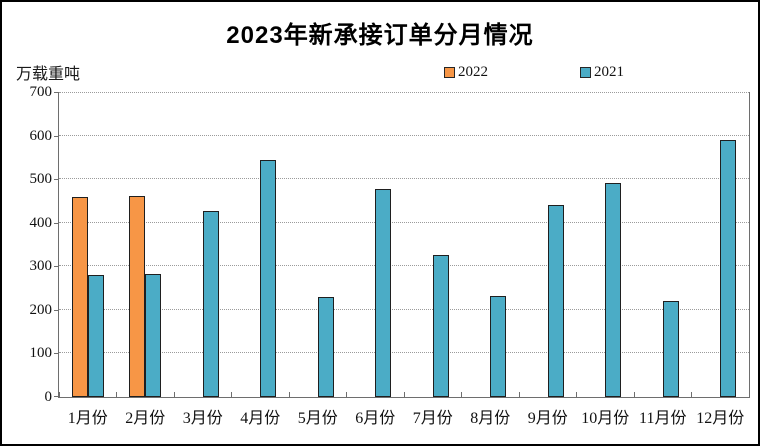 The height and width of the screenshot is (446, 760). I want to click on x-tick-label-3月份: 3月份, so click(202, 418).